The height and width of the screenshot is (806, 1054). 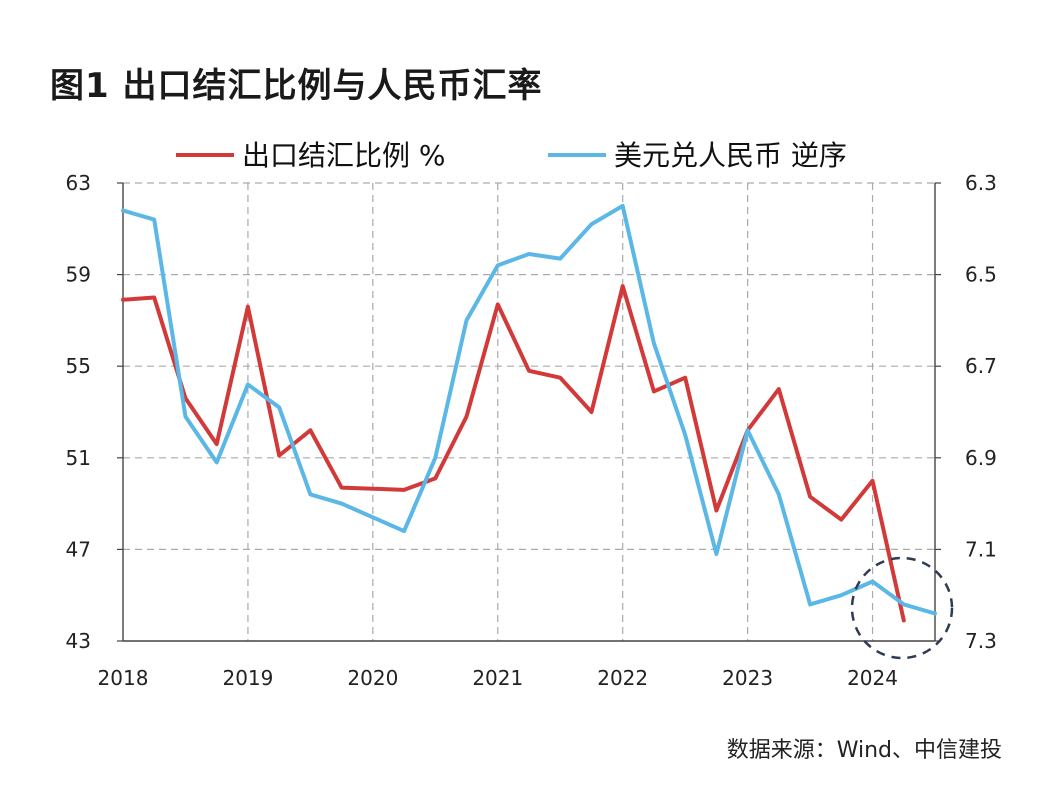 I want to click on y-left-tick-label: 47, so click(x=78, y=549).